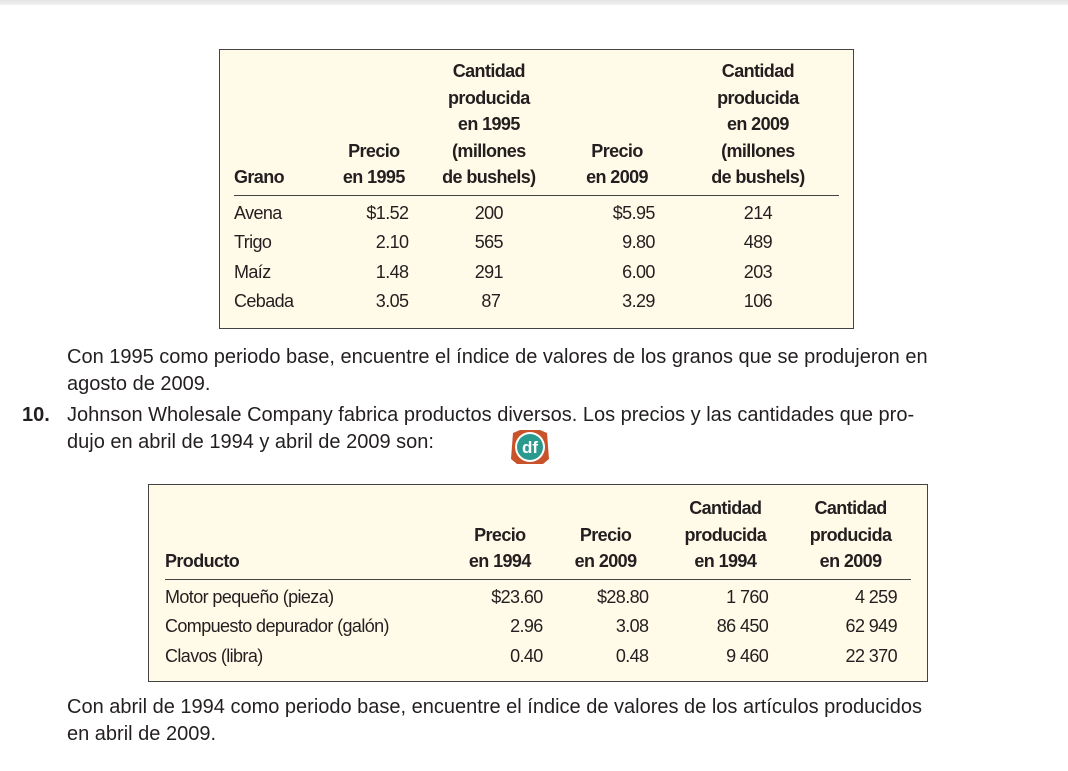 This screenshot has width=1068, height=771. I want to click on cell-precio-2009: 9.80, so click(638, 242).